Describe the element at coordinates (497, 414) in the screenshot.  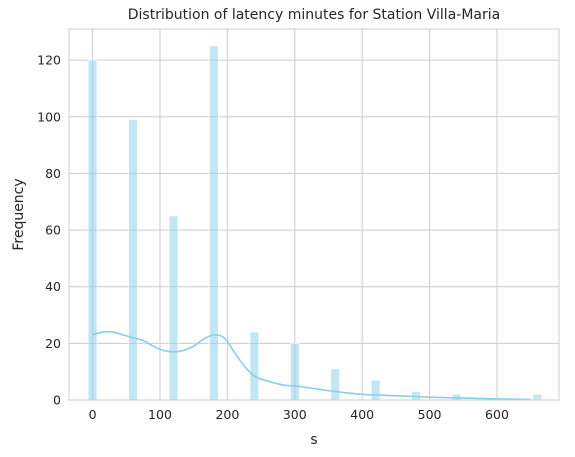
I see `x-tick-label: 600` at that location.